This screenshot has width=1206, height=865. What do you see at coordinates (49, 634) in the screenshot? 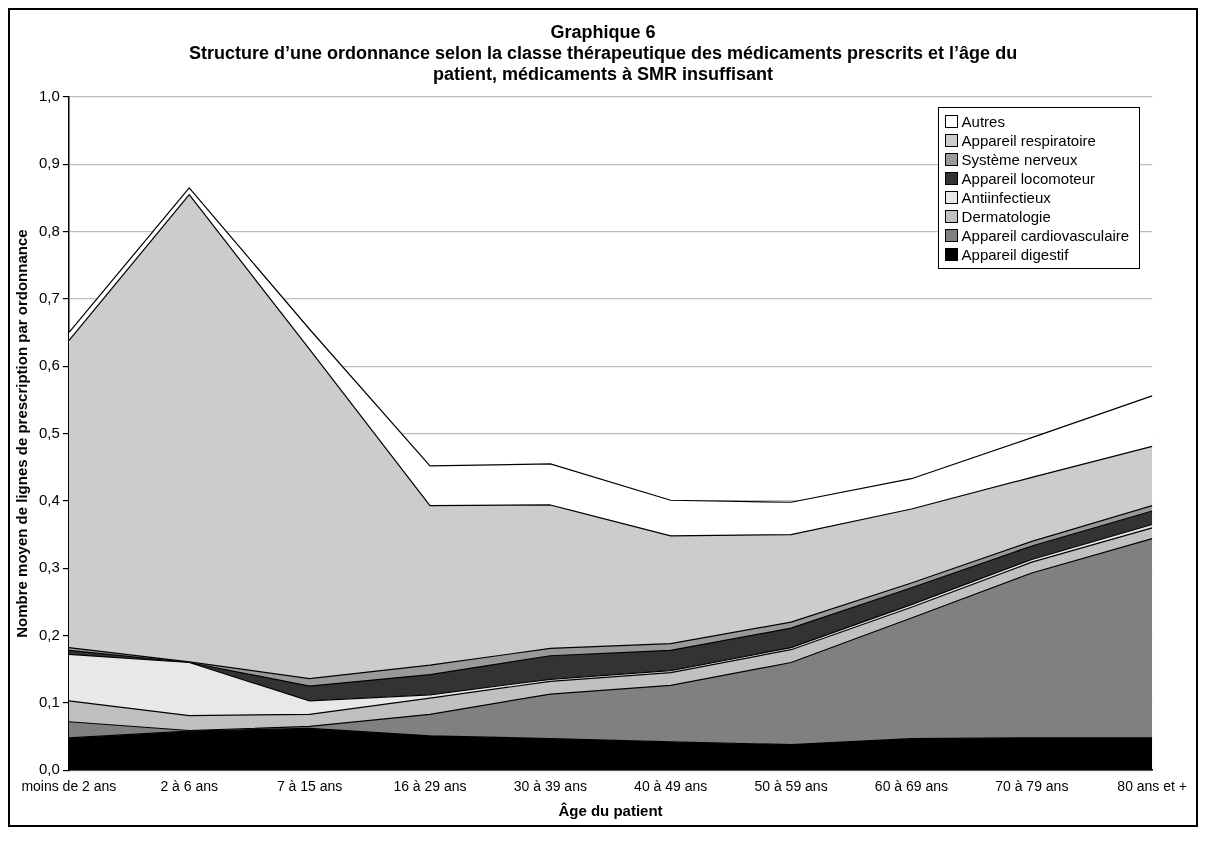
I see `y-tick-label: 0,2` at bounding box center [49, 634].